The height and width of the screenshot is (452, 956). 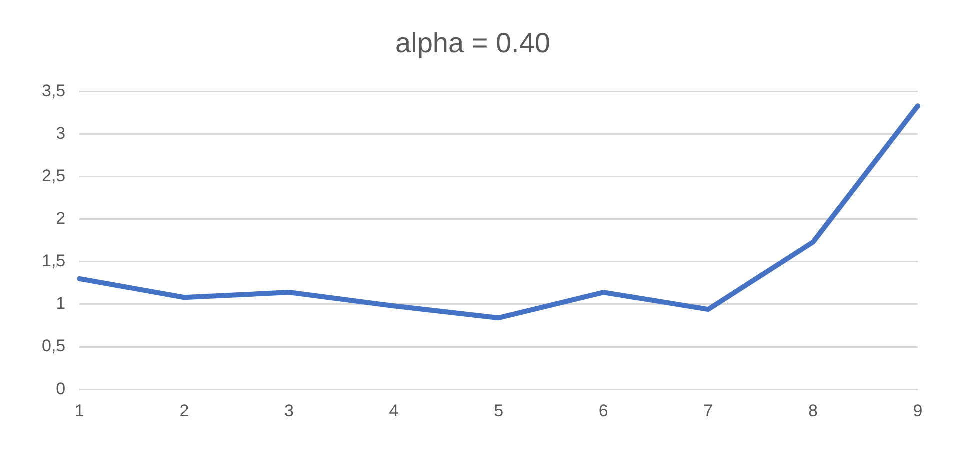 I want to click on y-tick-label: 0, so click(x=61, y=388).